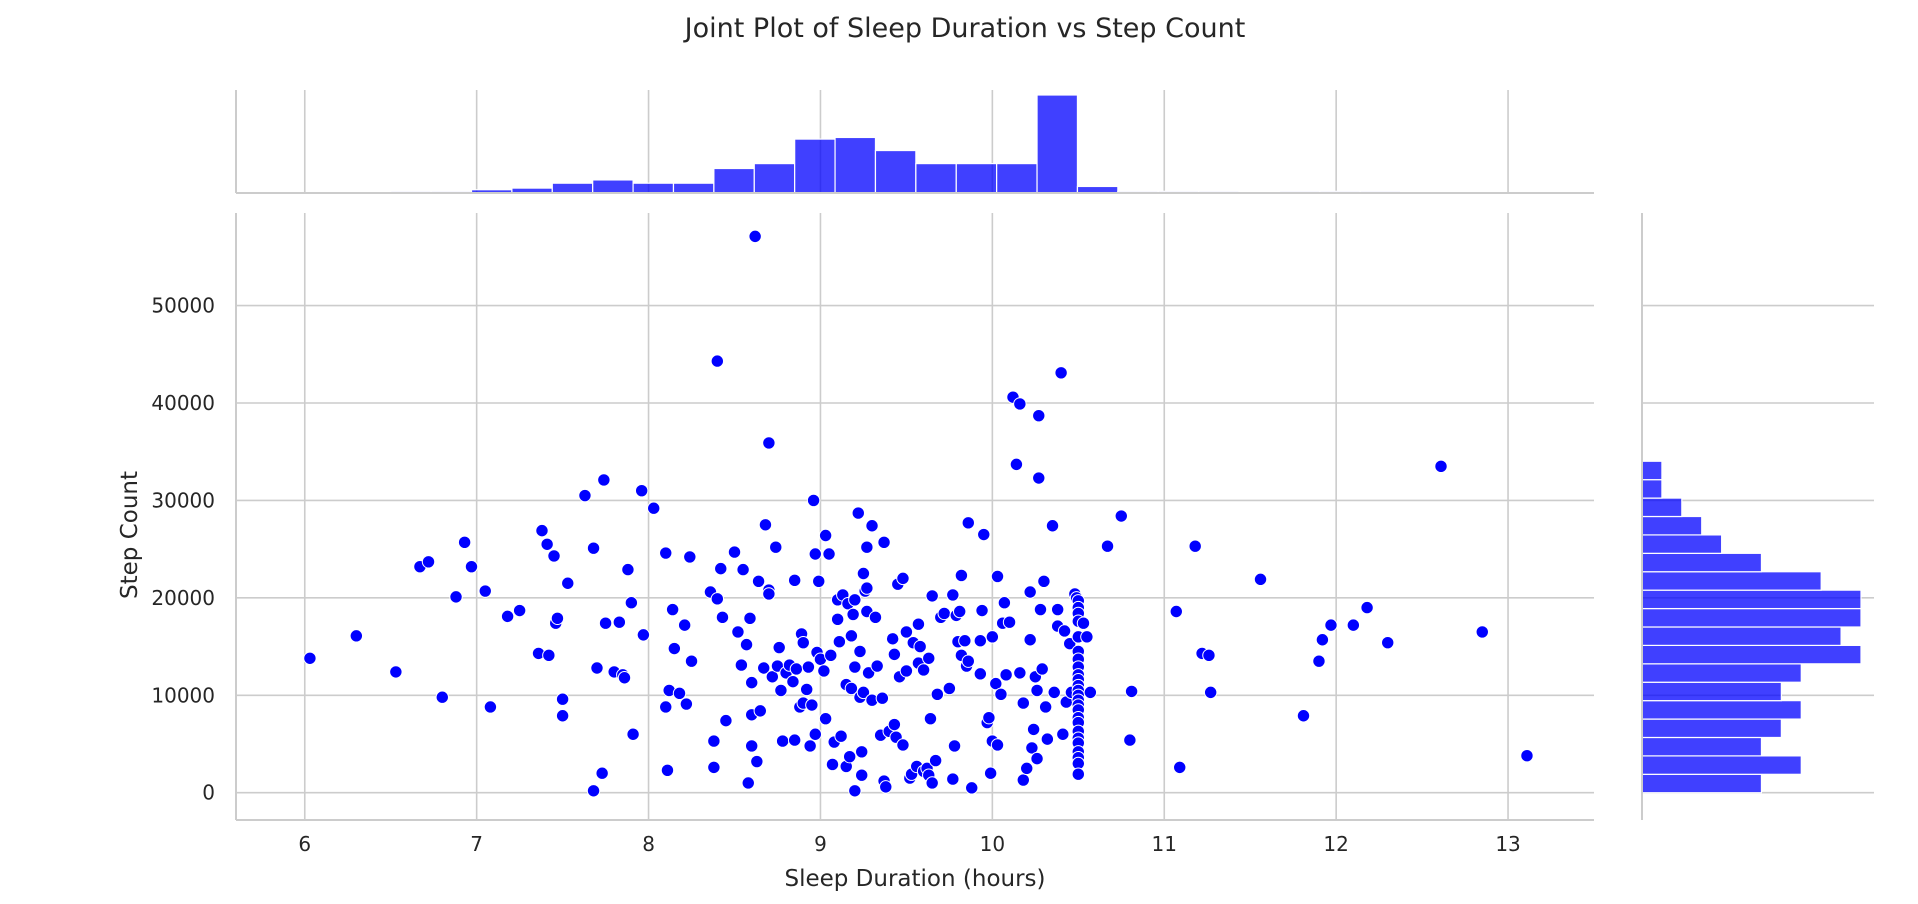 The image size is (1918, 904). Describe the element at coordinates (183, 598) in the screenshot. I see `y-tick-label: 20000` at that location.